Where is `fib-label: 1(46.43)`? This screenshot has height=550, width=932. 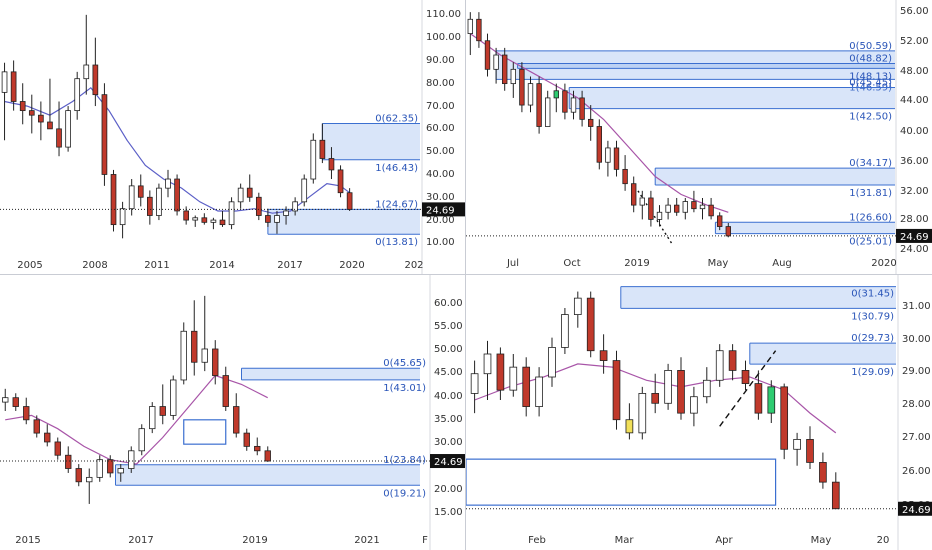
fib-label: 1(46.43) is located at coordinates (396, 168).